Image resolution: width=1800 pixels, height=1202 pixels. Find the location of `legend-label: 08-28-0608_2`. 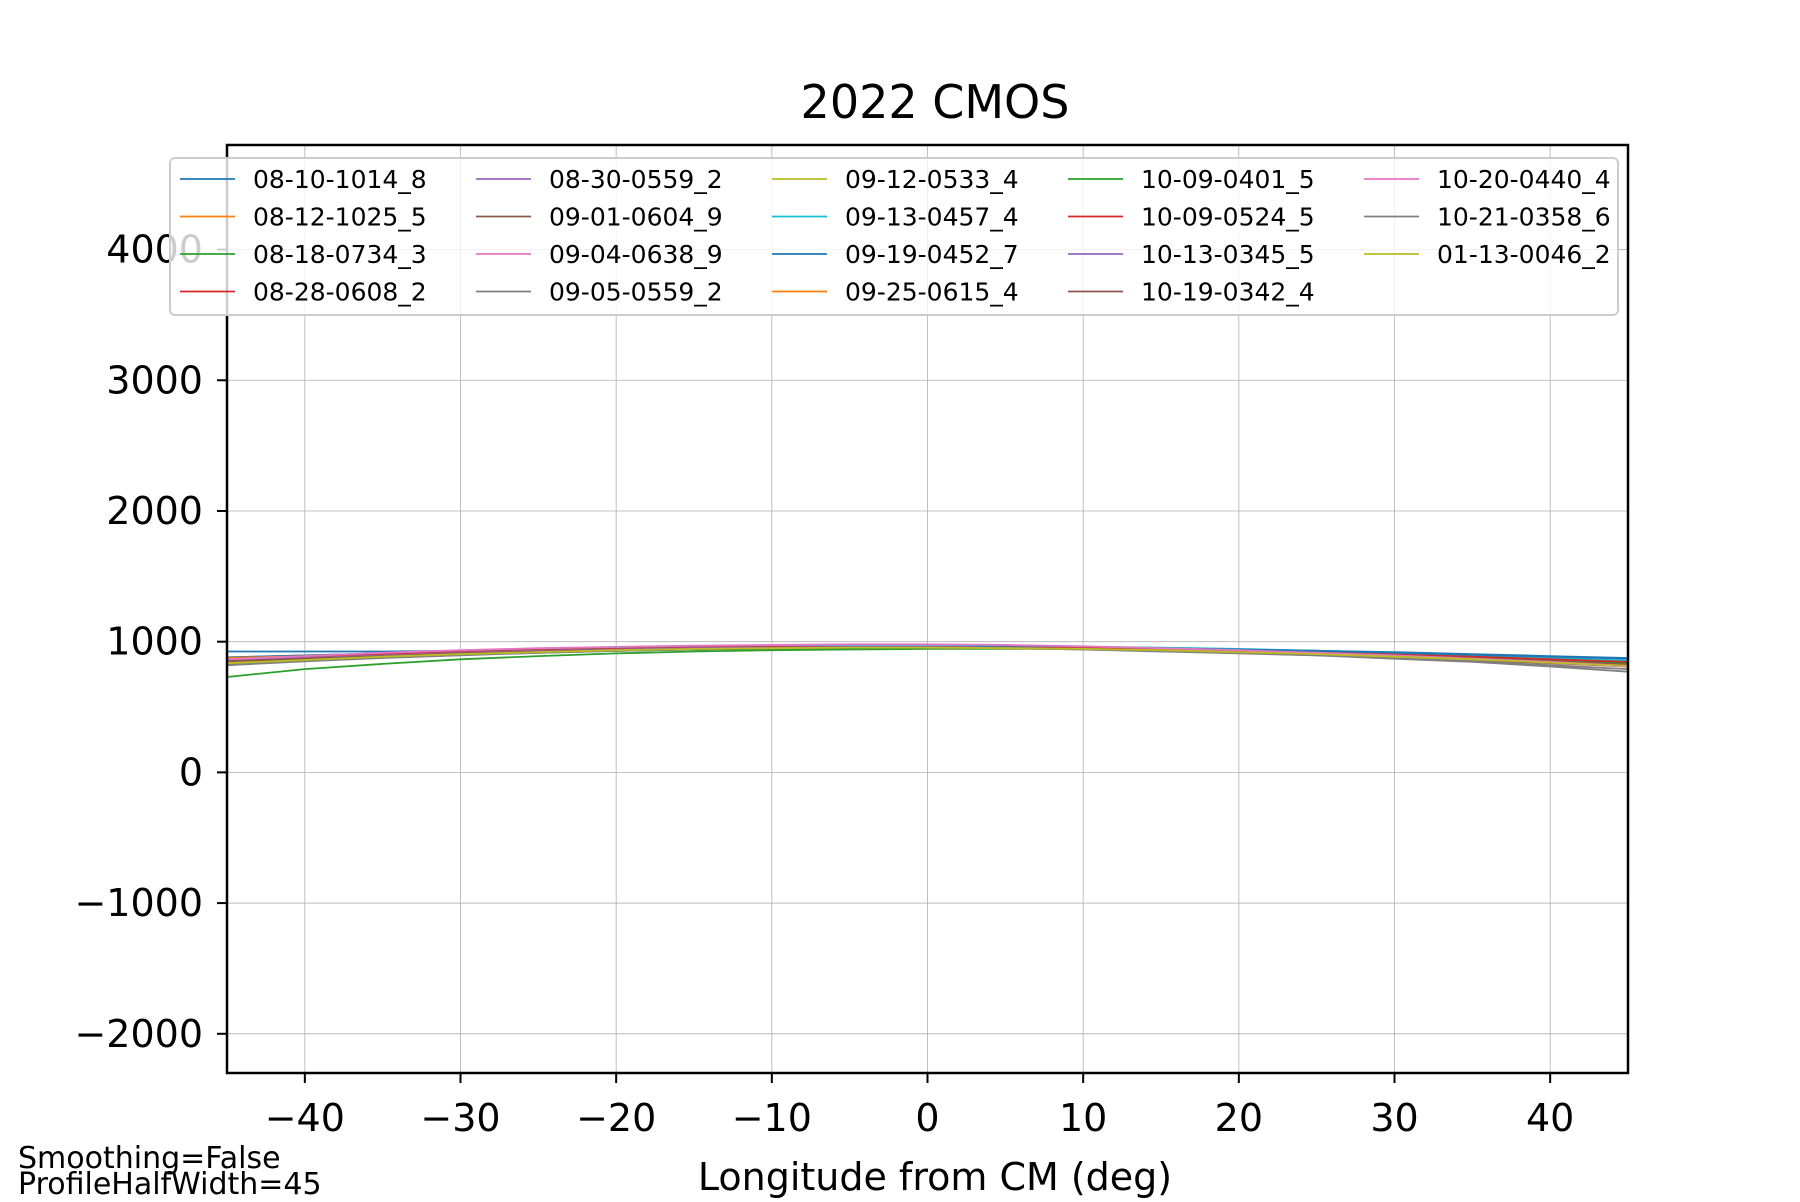

legend-label: 08-28-0608_2 is located at coordinates (340, 292).